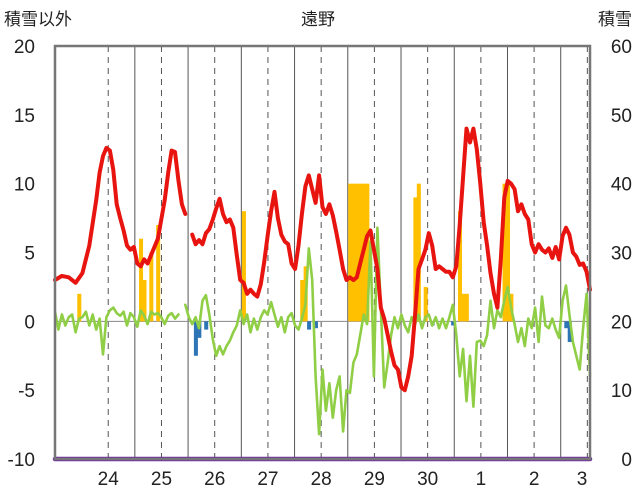 The height and width of the screenshot is (501, 636). What do you see at coordinates (29, 322) in the screenshot?
I see `y-left-tick-0: 0` at bounding box center [29, 322].